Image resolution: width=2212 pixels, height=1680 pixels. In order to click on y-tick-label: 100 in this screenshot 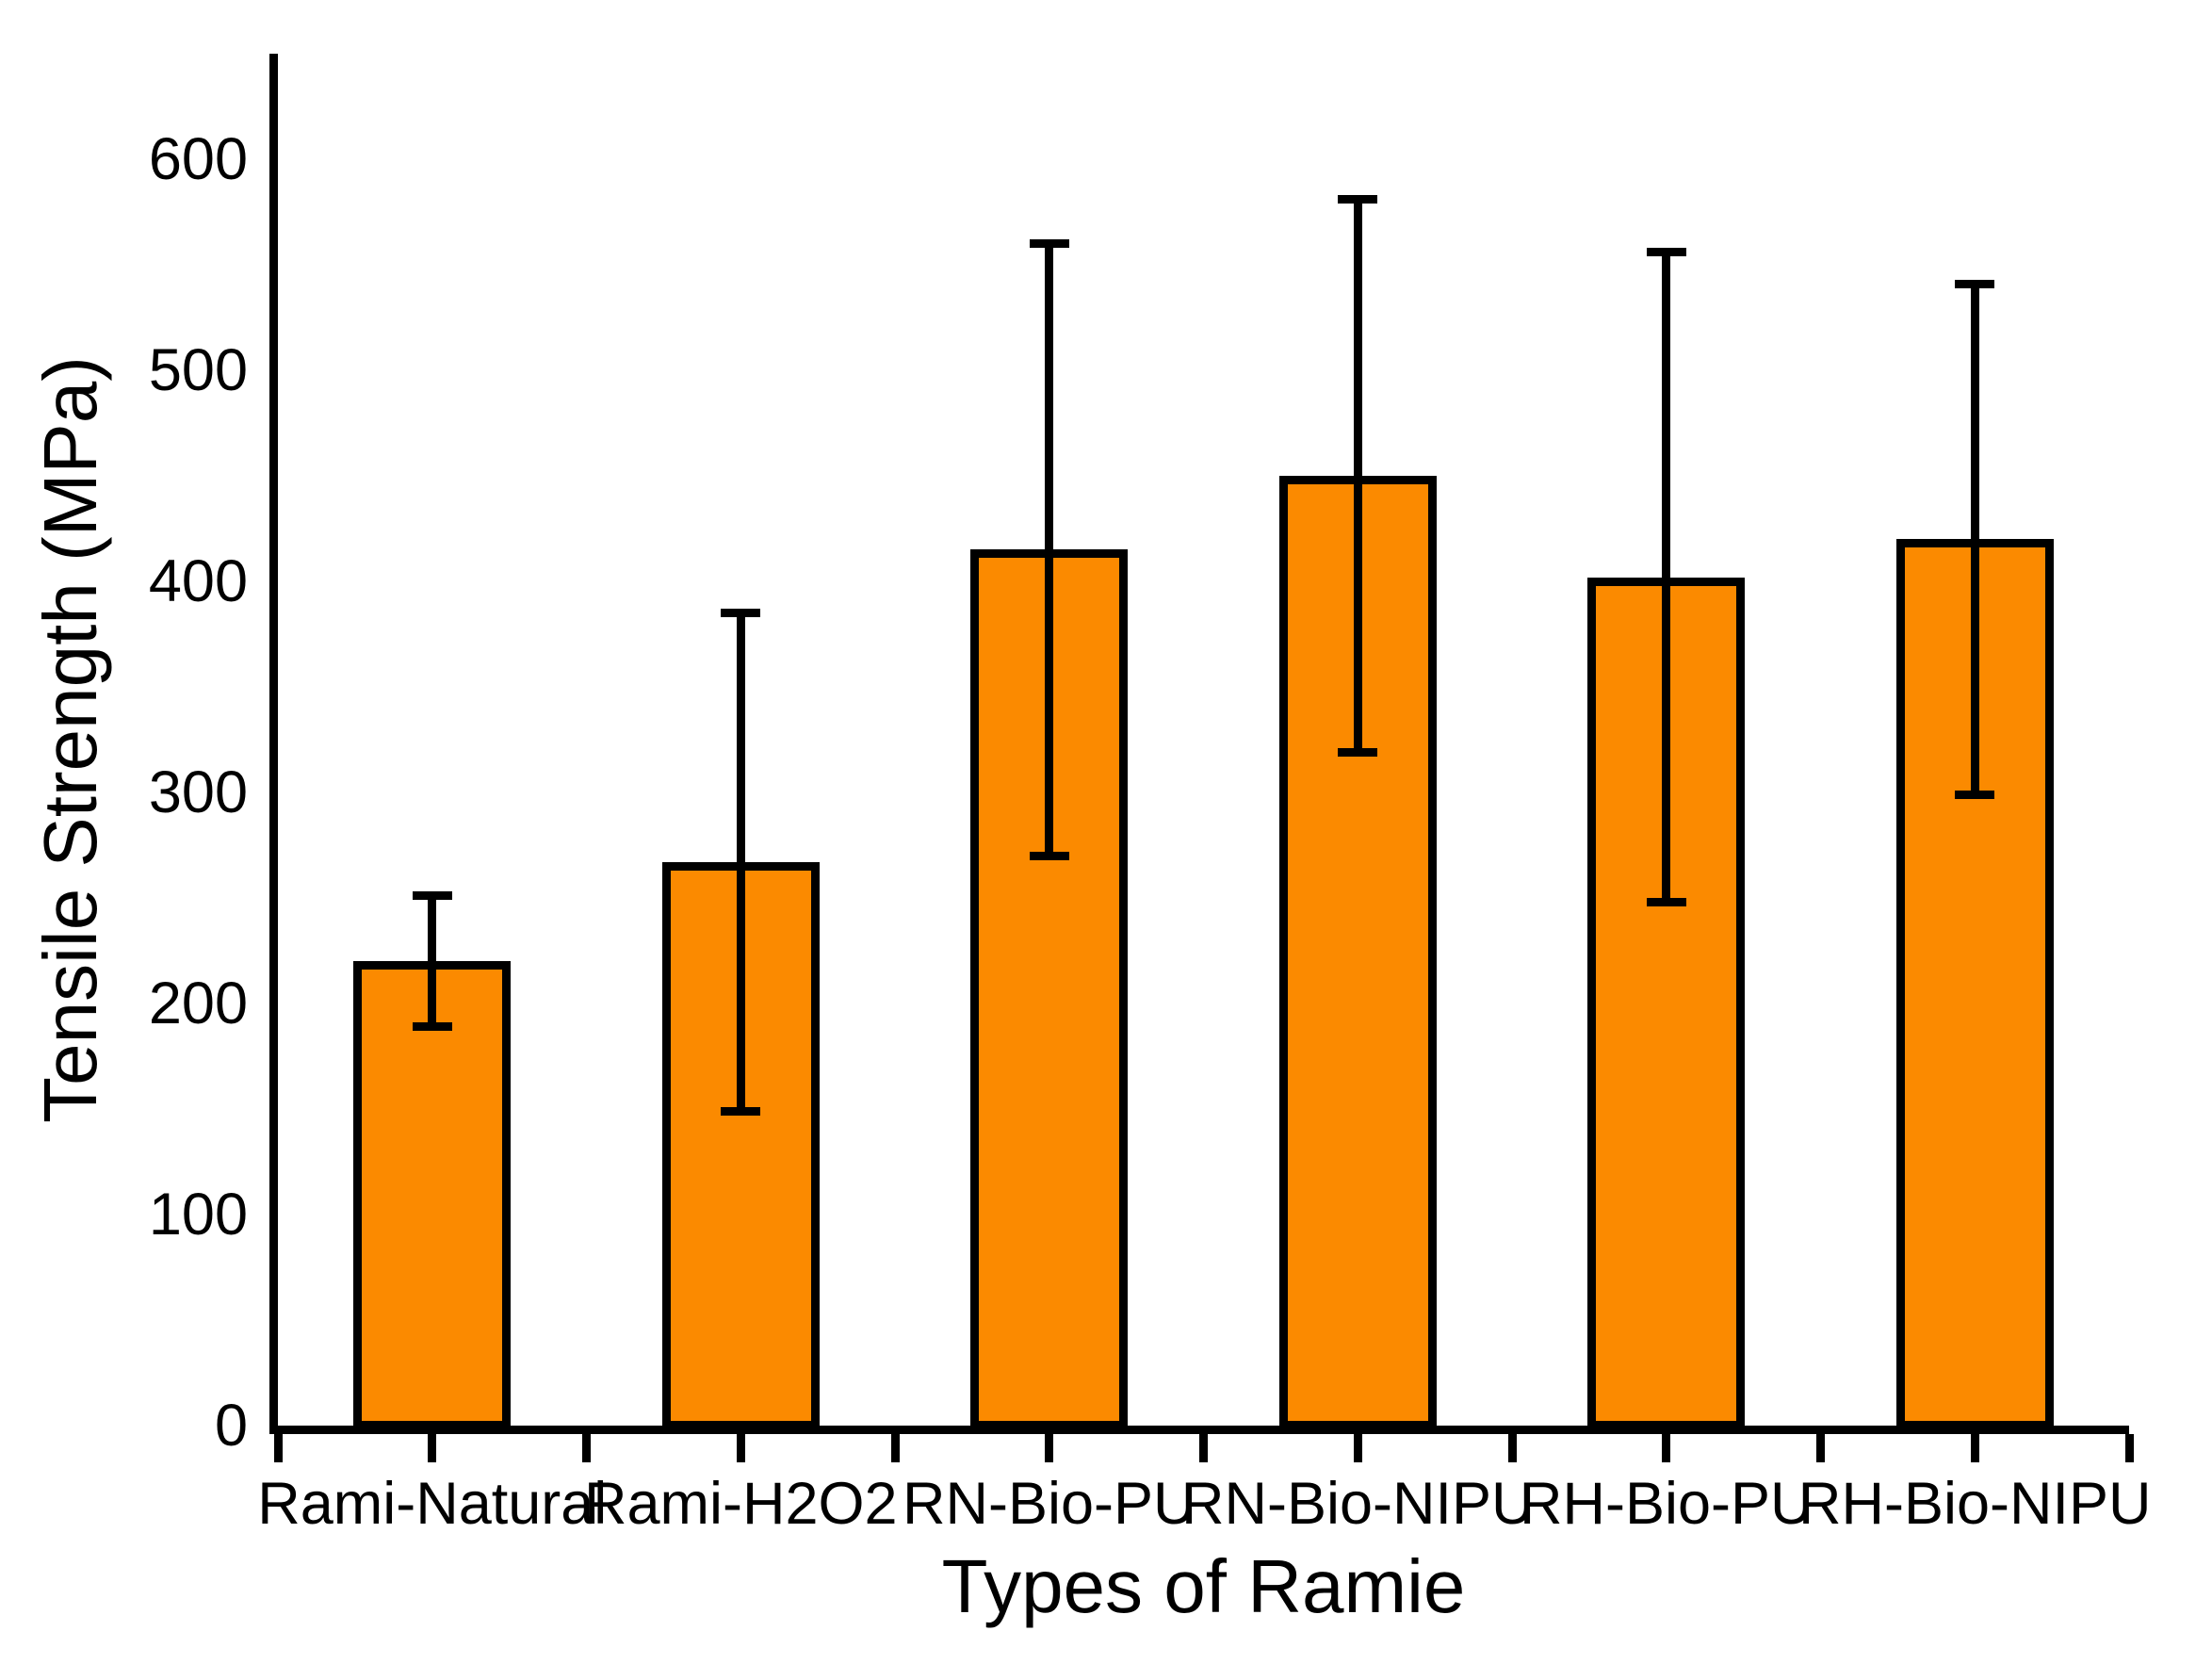, I will do `click(198, 1215)`.